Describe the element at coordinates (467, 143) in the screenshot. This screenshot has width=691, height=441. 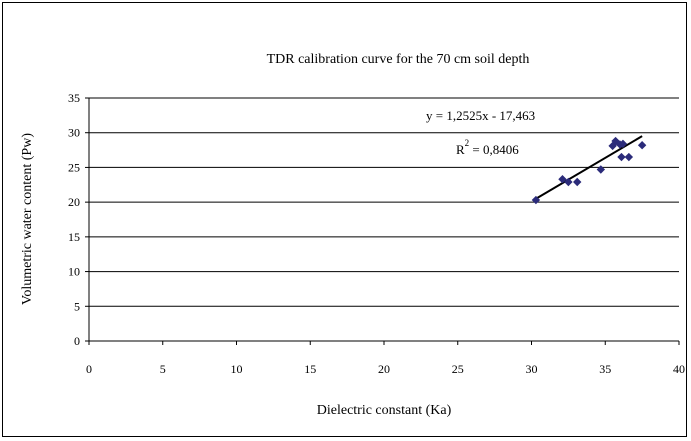
I see `r-squared-sup: 2` at that location.